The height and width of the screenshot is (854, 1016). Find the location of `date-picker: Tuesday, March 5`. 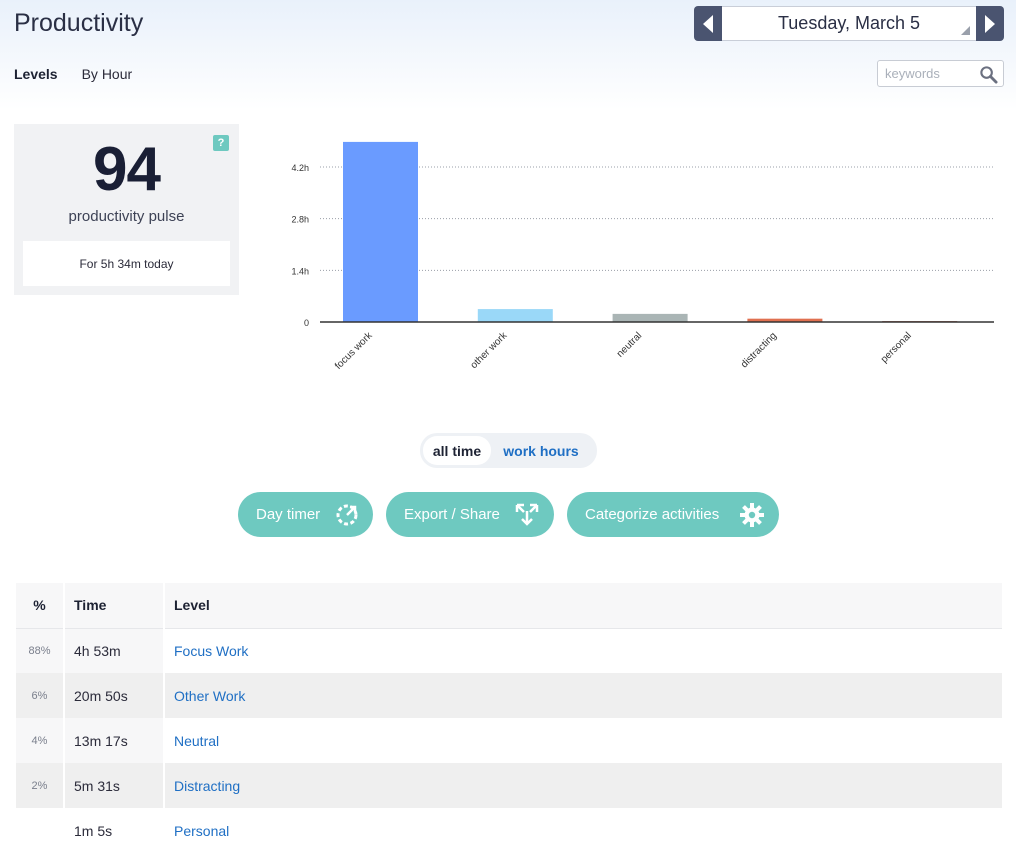

date-picker: Tuesday, March 5 is located at coordinates (849, 23).